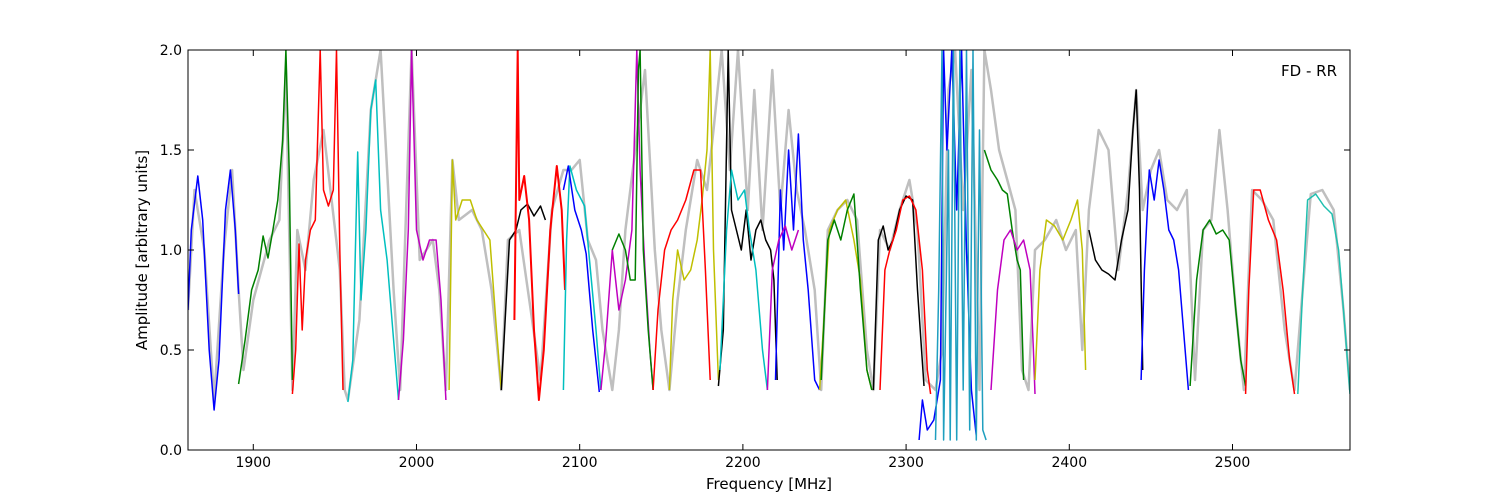  Describe the element at coordinates (171, 51) in the screenshot. I see `y-tick-label: 2.0` at that location.